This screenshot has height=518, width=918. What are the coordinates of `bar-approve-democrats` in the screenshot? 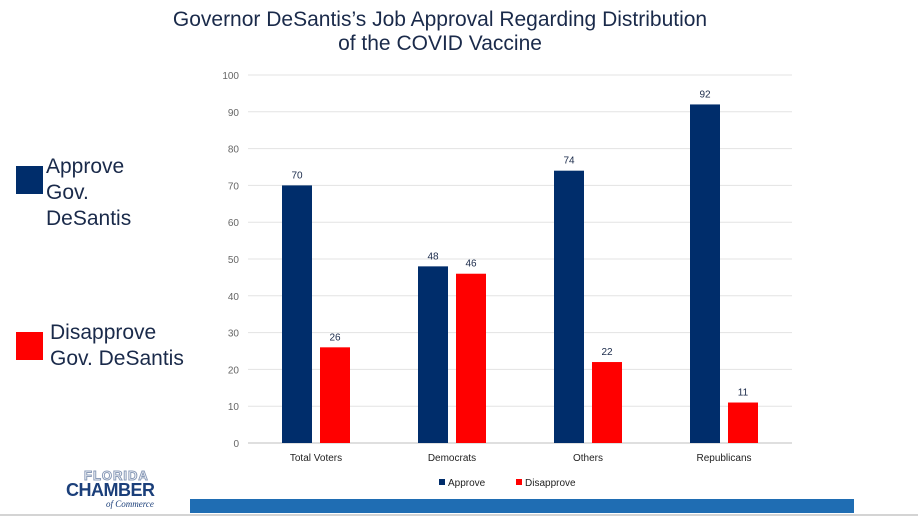 It's located at (433, 354).